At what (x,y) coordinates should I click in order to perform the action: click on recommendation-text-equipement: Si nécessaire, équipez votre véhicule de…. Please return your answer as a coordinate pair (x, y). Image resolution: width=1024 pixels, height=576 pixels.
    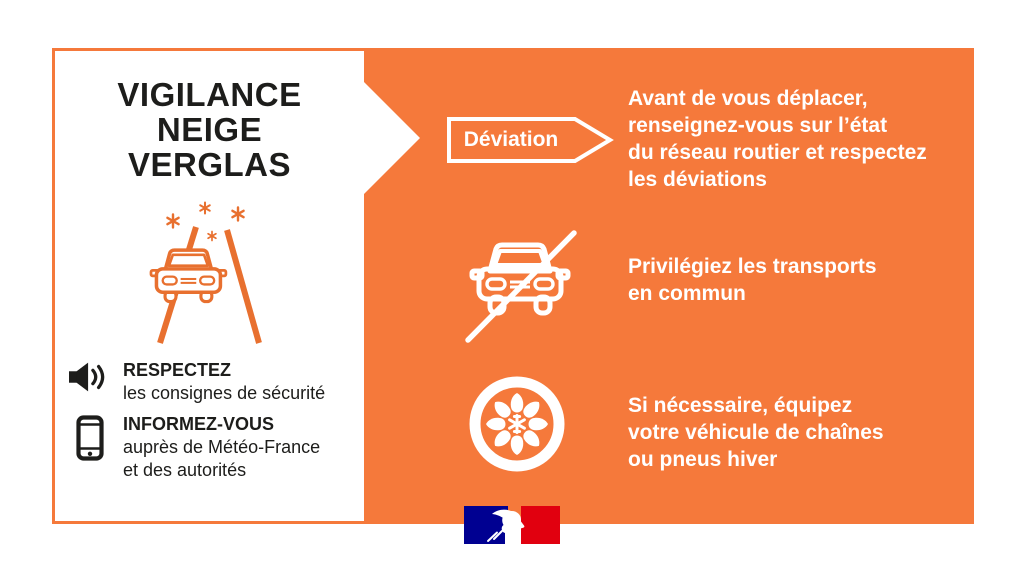
    Looking at the image, I should click on (756, 432).